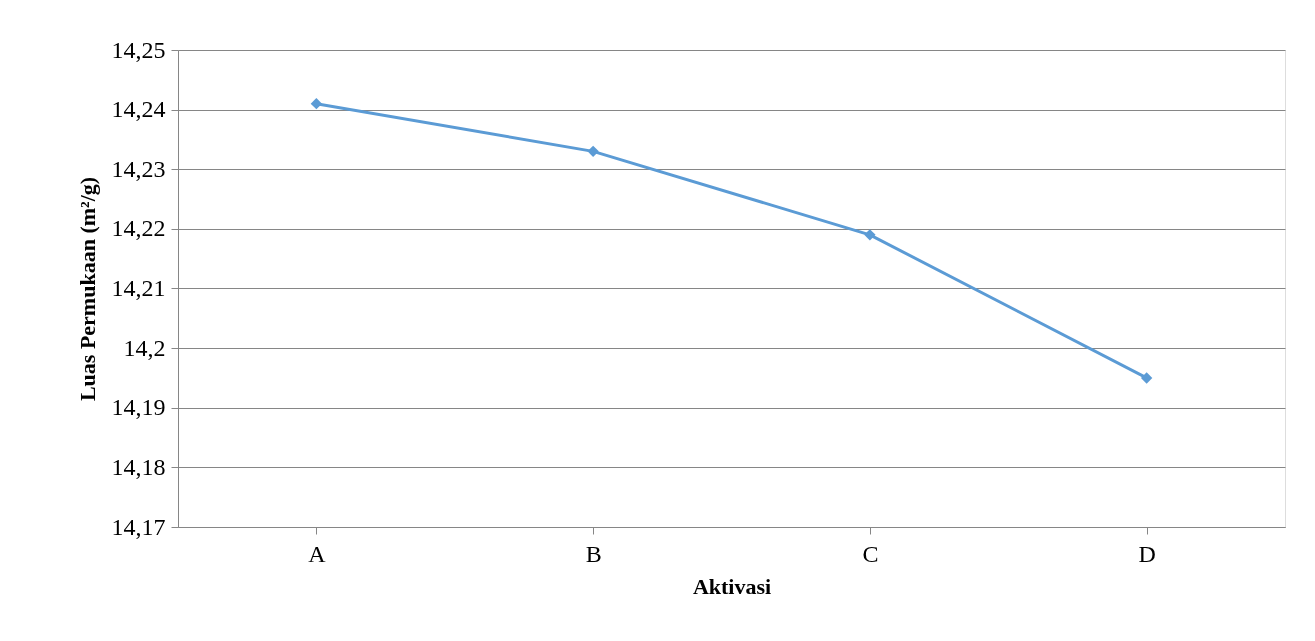 This screenshot has height=641, width=1315. What do you see at coordinates (138, 228) in the screenshot?
I see `y-tick-label: 14,22` at bounding box center [138, 228].